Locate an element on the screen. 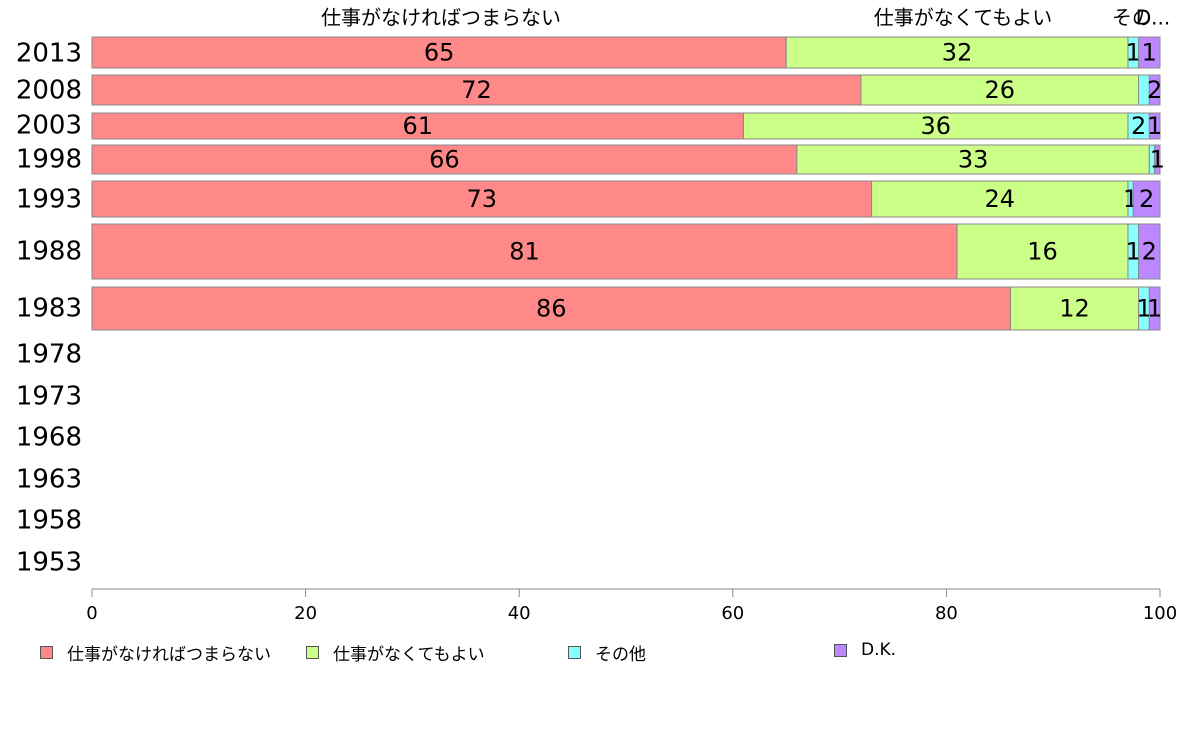  legend-label: 仕事がなければつまらない is located at coordinates (169, 655).